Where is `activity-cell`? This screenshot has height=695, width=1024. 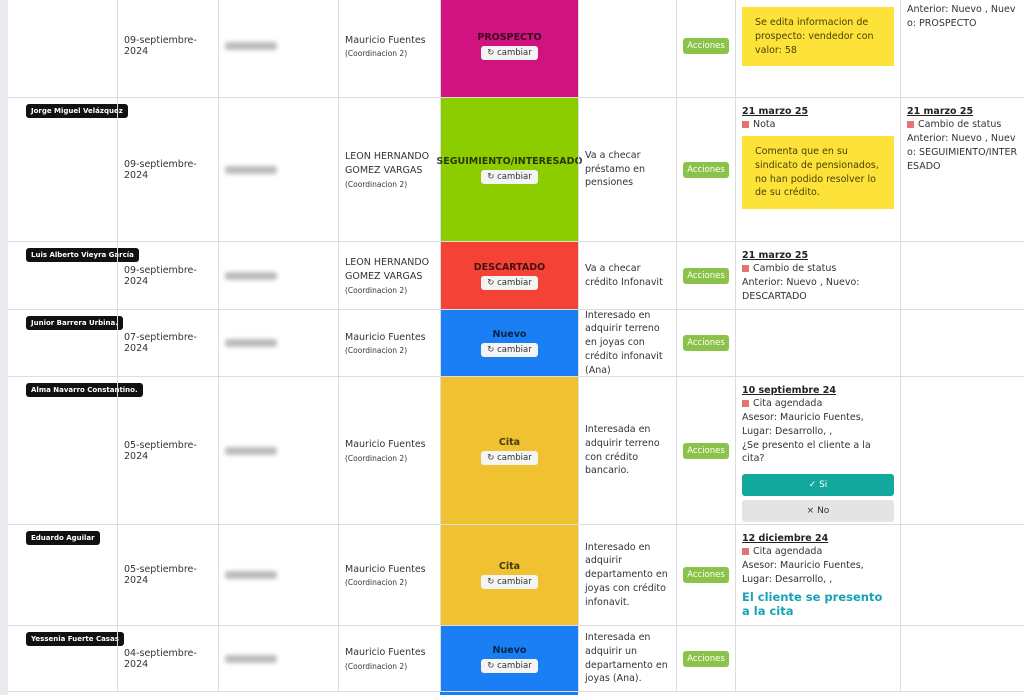 activity-cell is located at coordinates (817, 343).